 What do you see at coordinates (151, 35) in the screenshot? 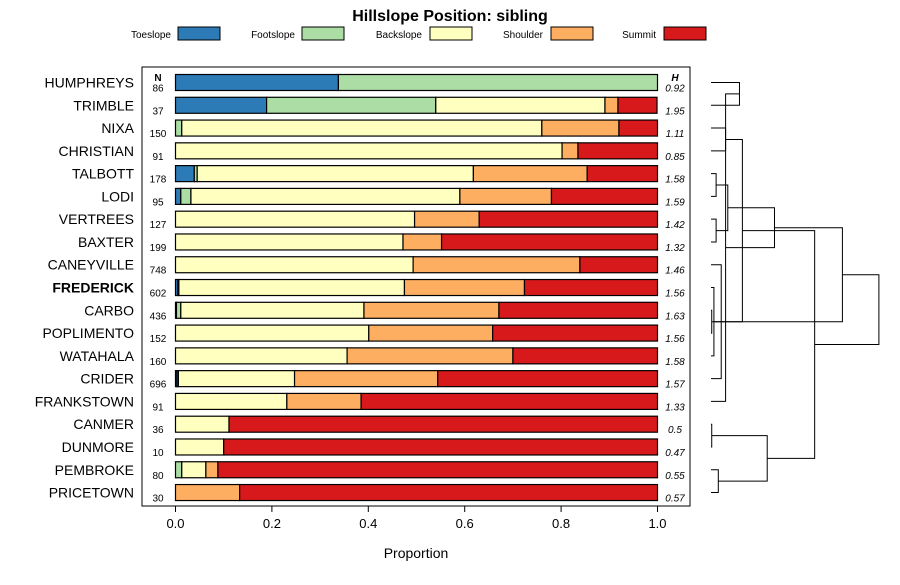
I see `legend-label: Toeslope` at bounding box center [151, 35].